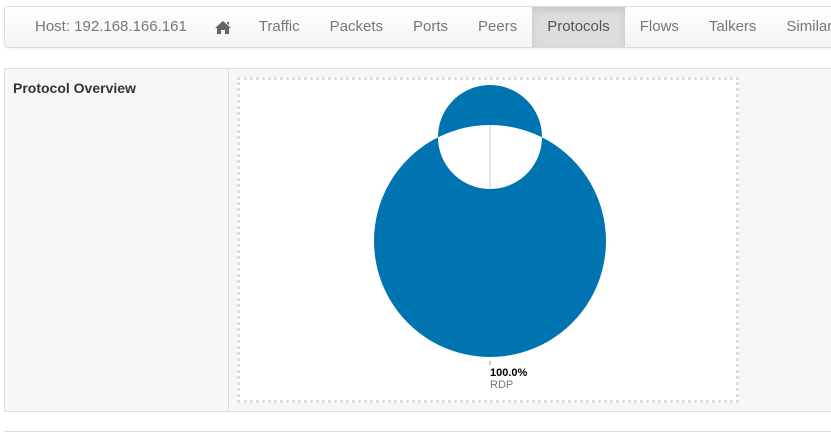  Describe the element at coordinates (732, 26) in the screenshot. I see `nav-talkers: Talkers` at that location.